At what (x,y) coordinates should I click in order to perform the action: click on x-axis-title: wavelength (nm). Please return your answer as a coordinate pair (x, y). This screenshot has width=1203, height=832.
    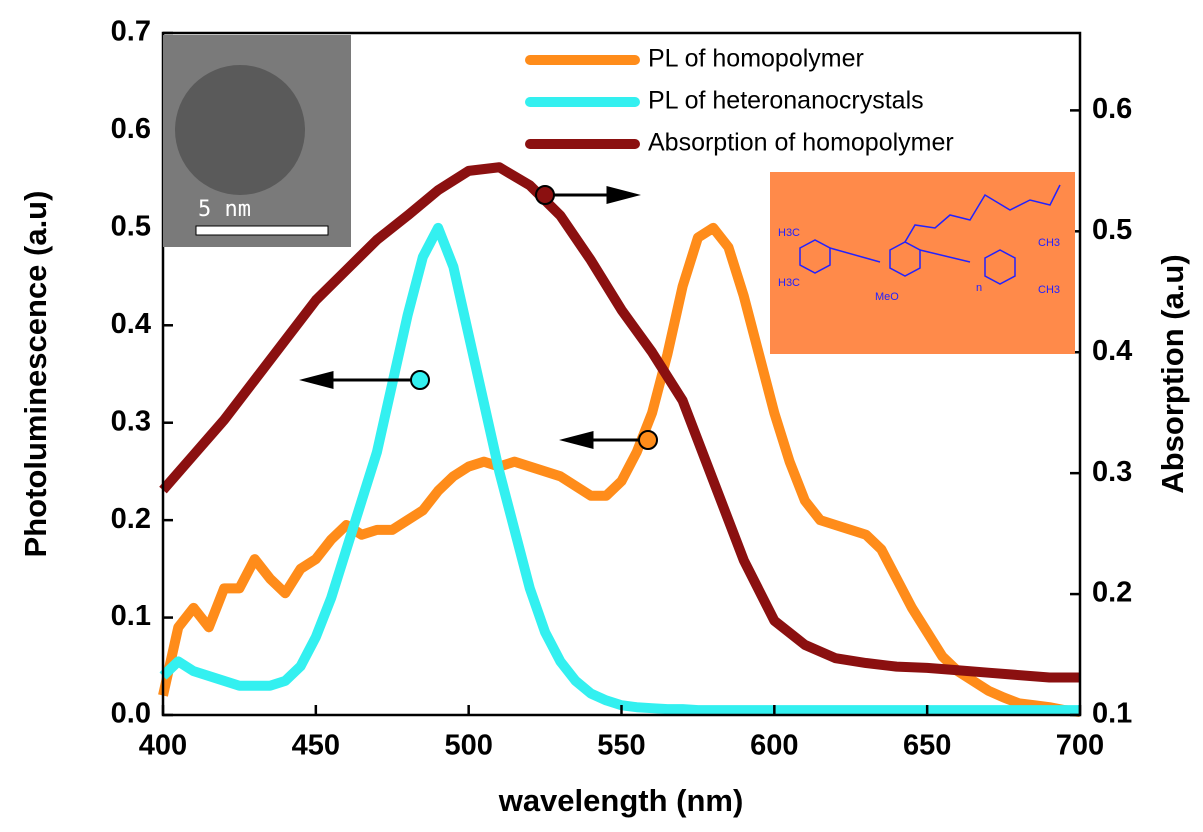
    Looking at the image, I should click on (621, 800).